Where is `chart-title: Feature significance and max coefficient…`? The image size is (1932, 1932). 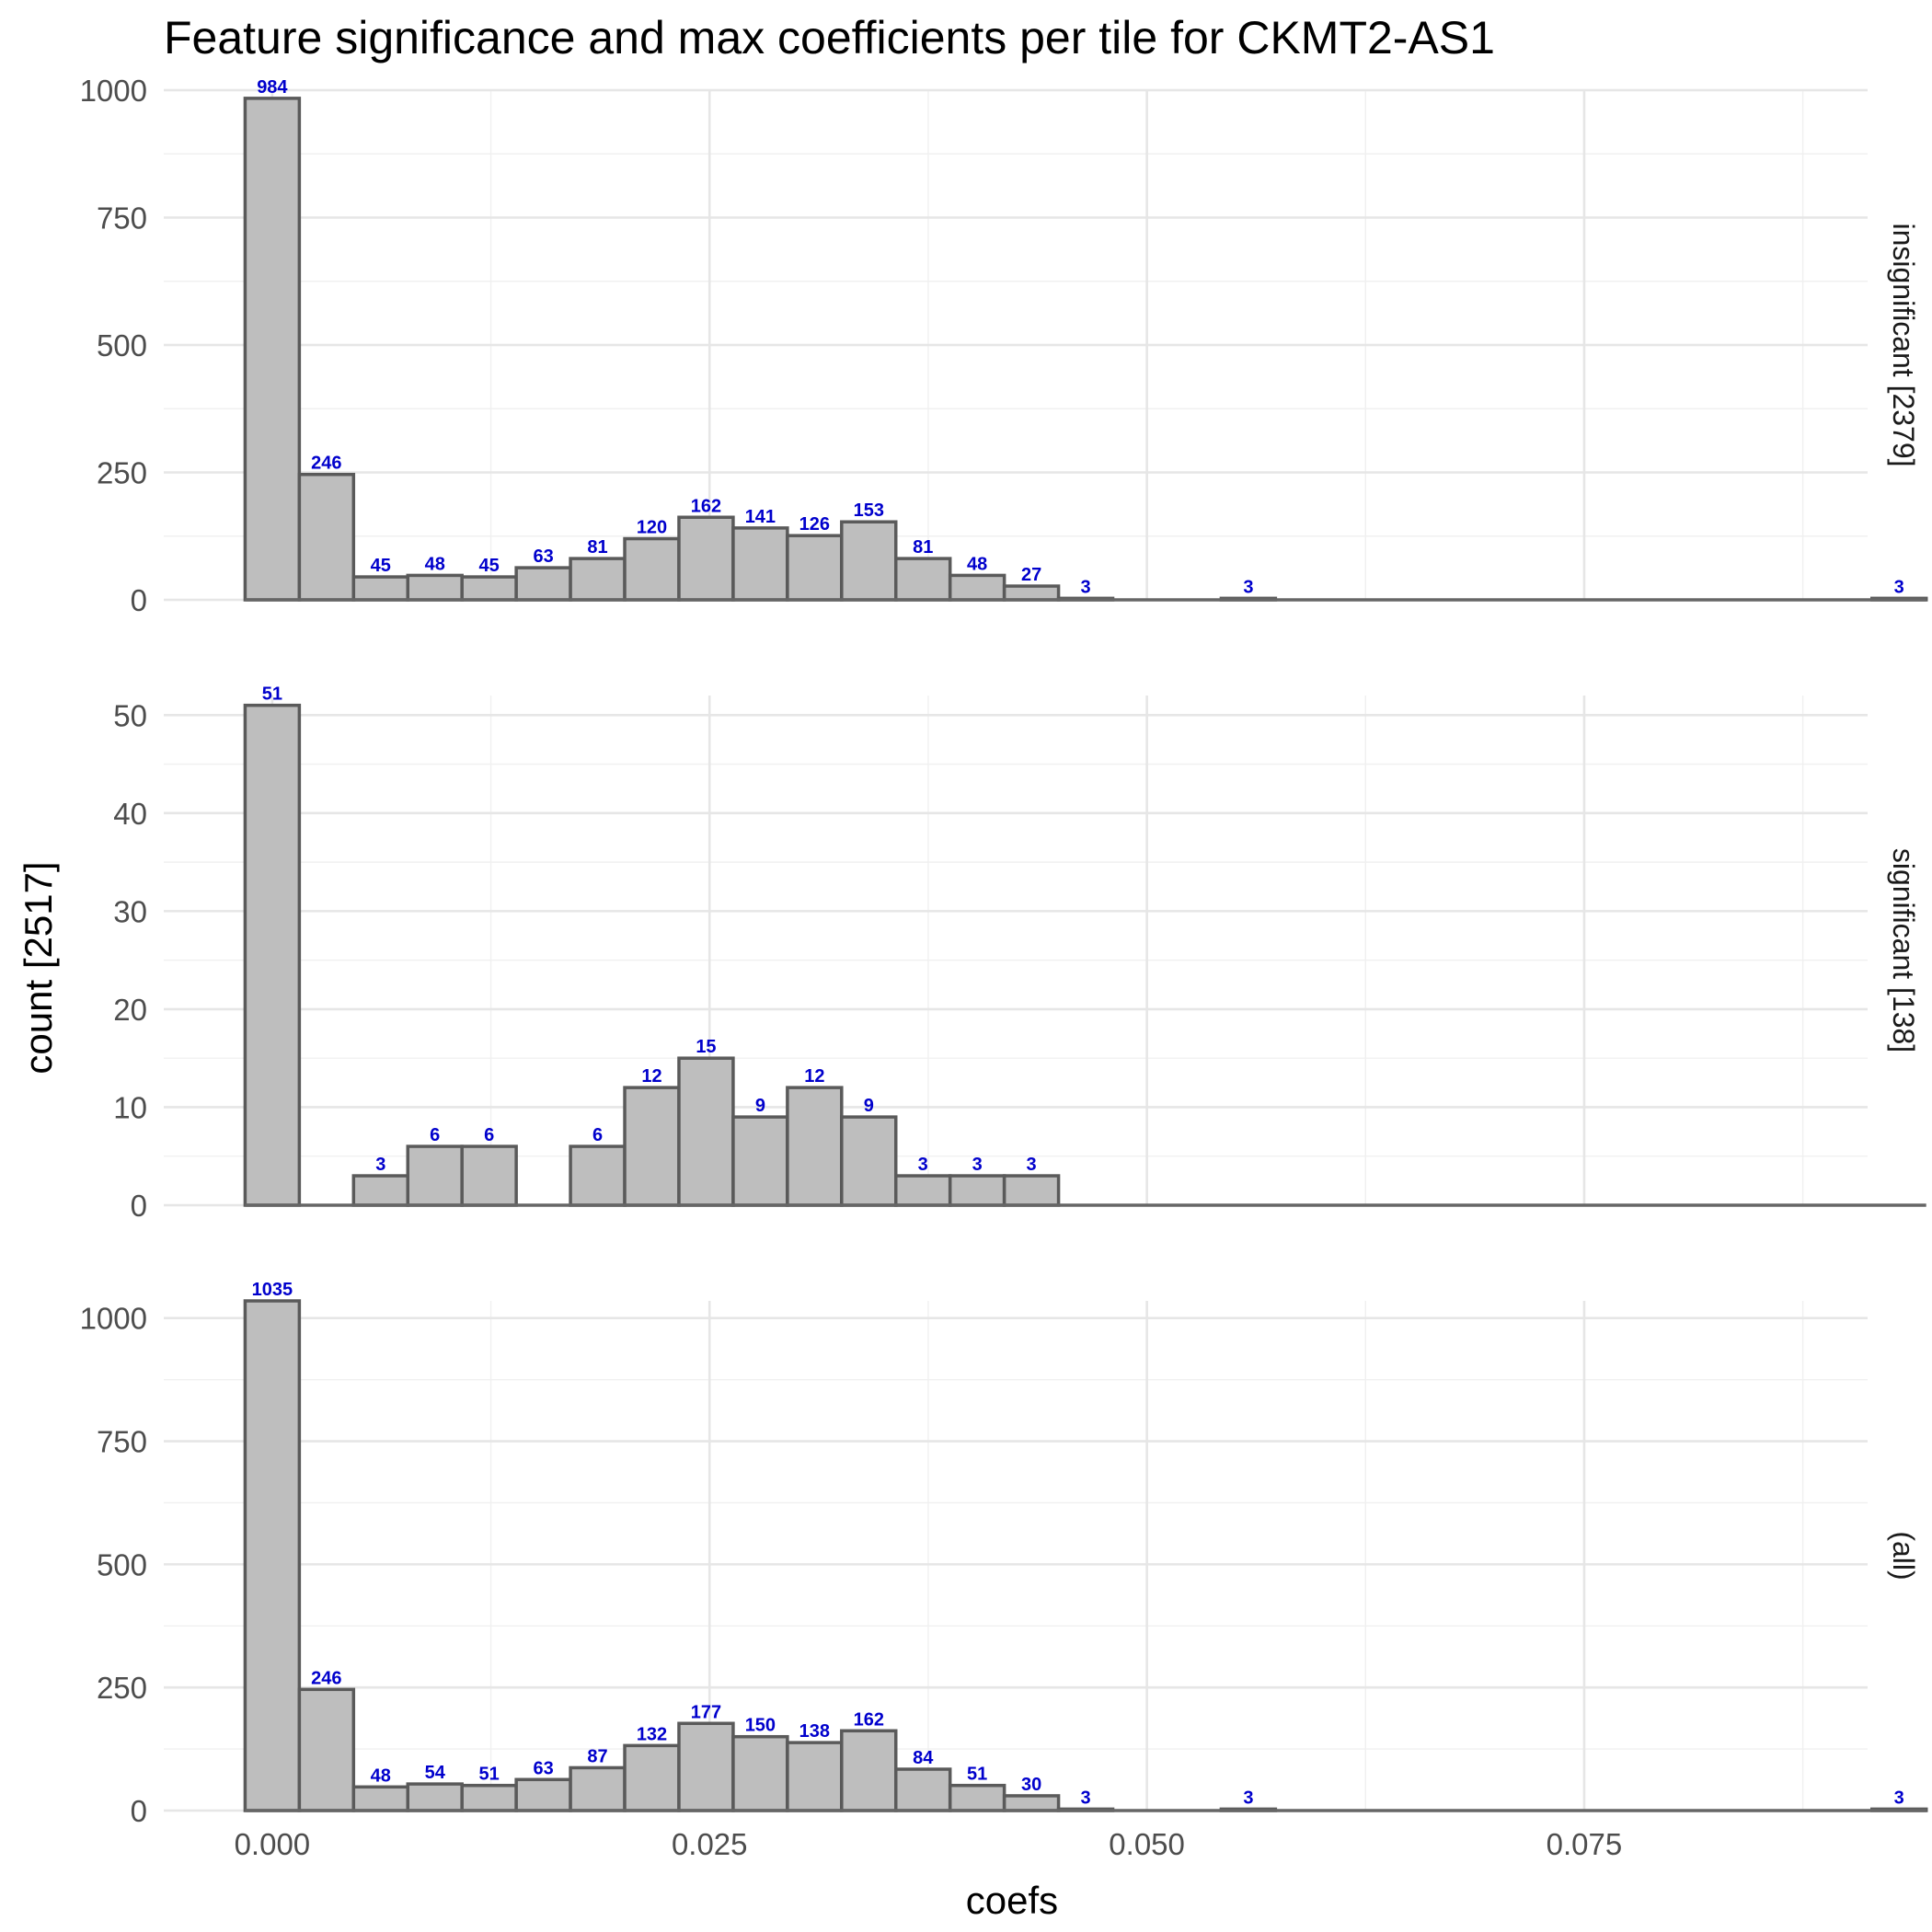 chart-title: Feature significance and max coefficient… is located at coordinates (829, 37).